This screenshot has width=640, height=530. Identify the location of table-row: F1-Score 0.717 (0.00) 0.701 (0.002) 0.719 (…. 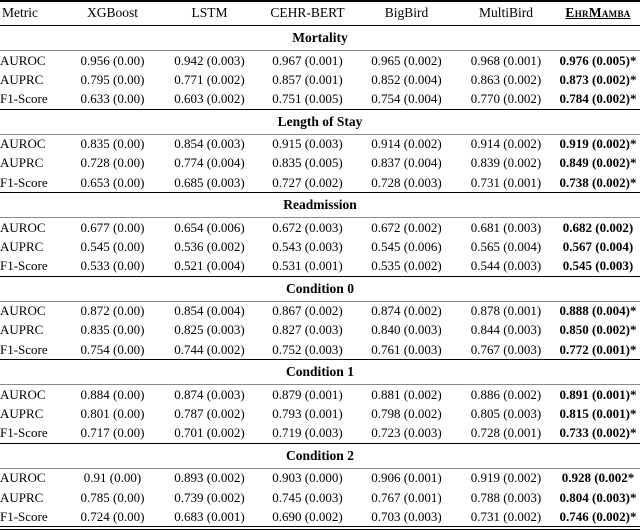
(320, 434).